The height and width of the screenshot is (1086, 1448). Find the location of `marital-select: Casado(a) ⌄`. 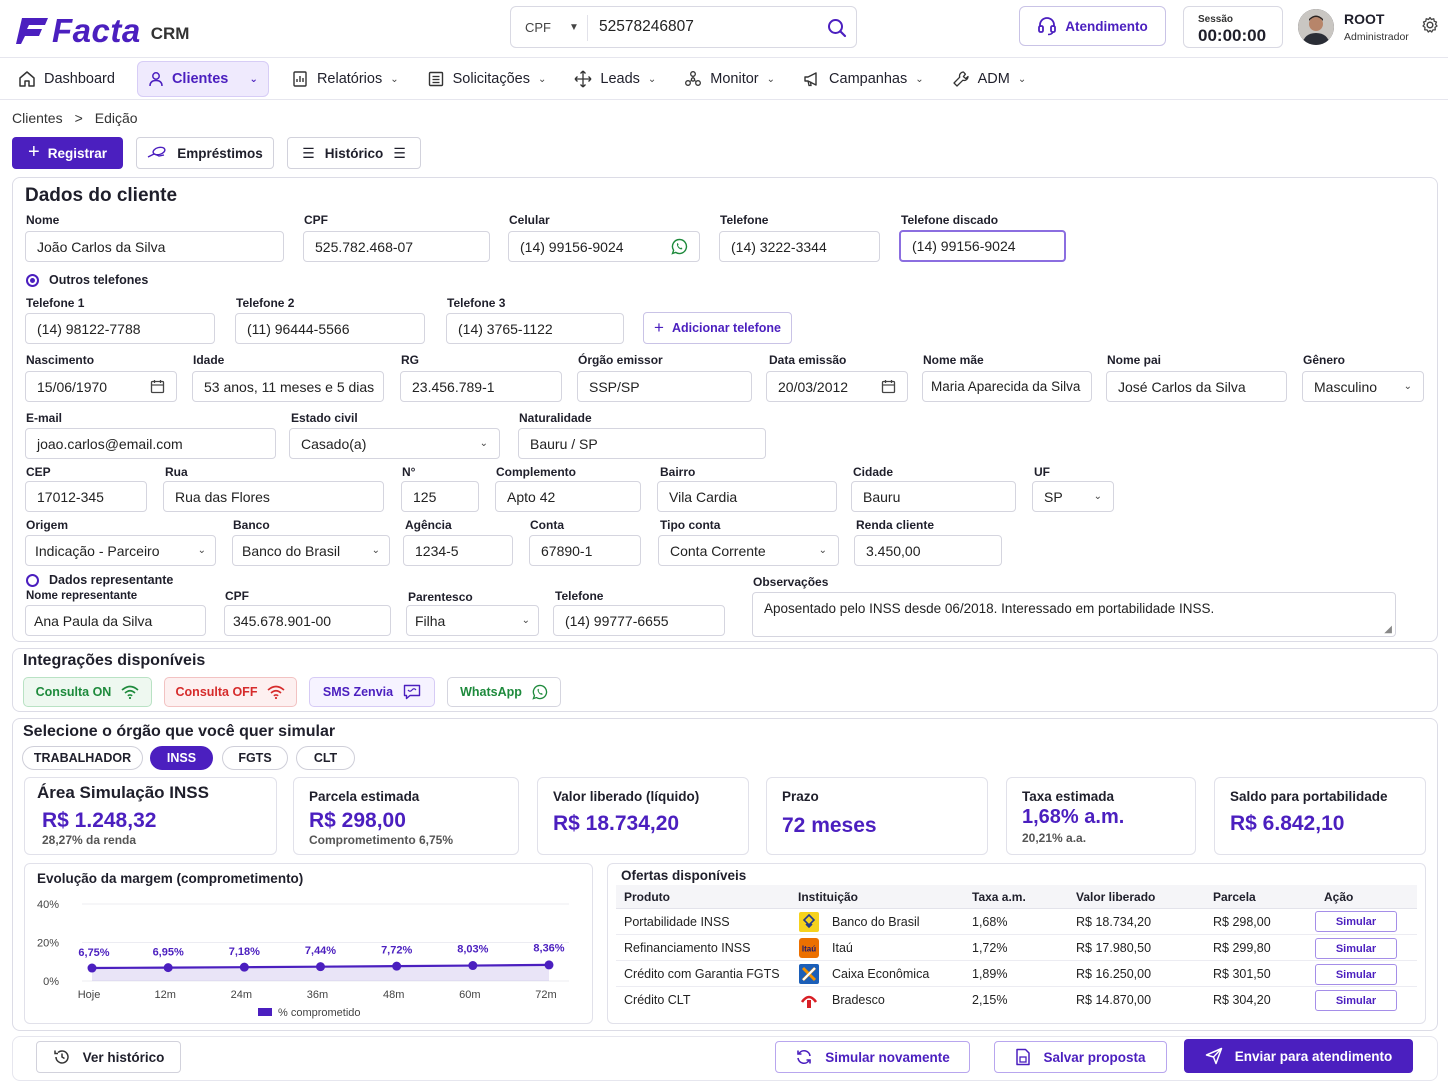

marital-select: Casado(a) ⌄ is located at coordinates (394, 443).